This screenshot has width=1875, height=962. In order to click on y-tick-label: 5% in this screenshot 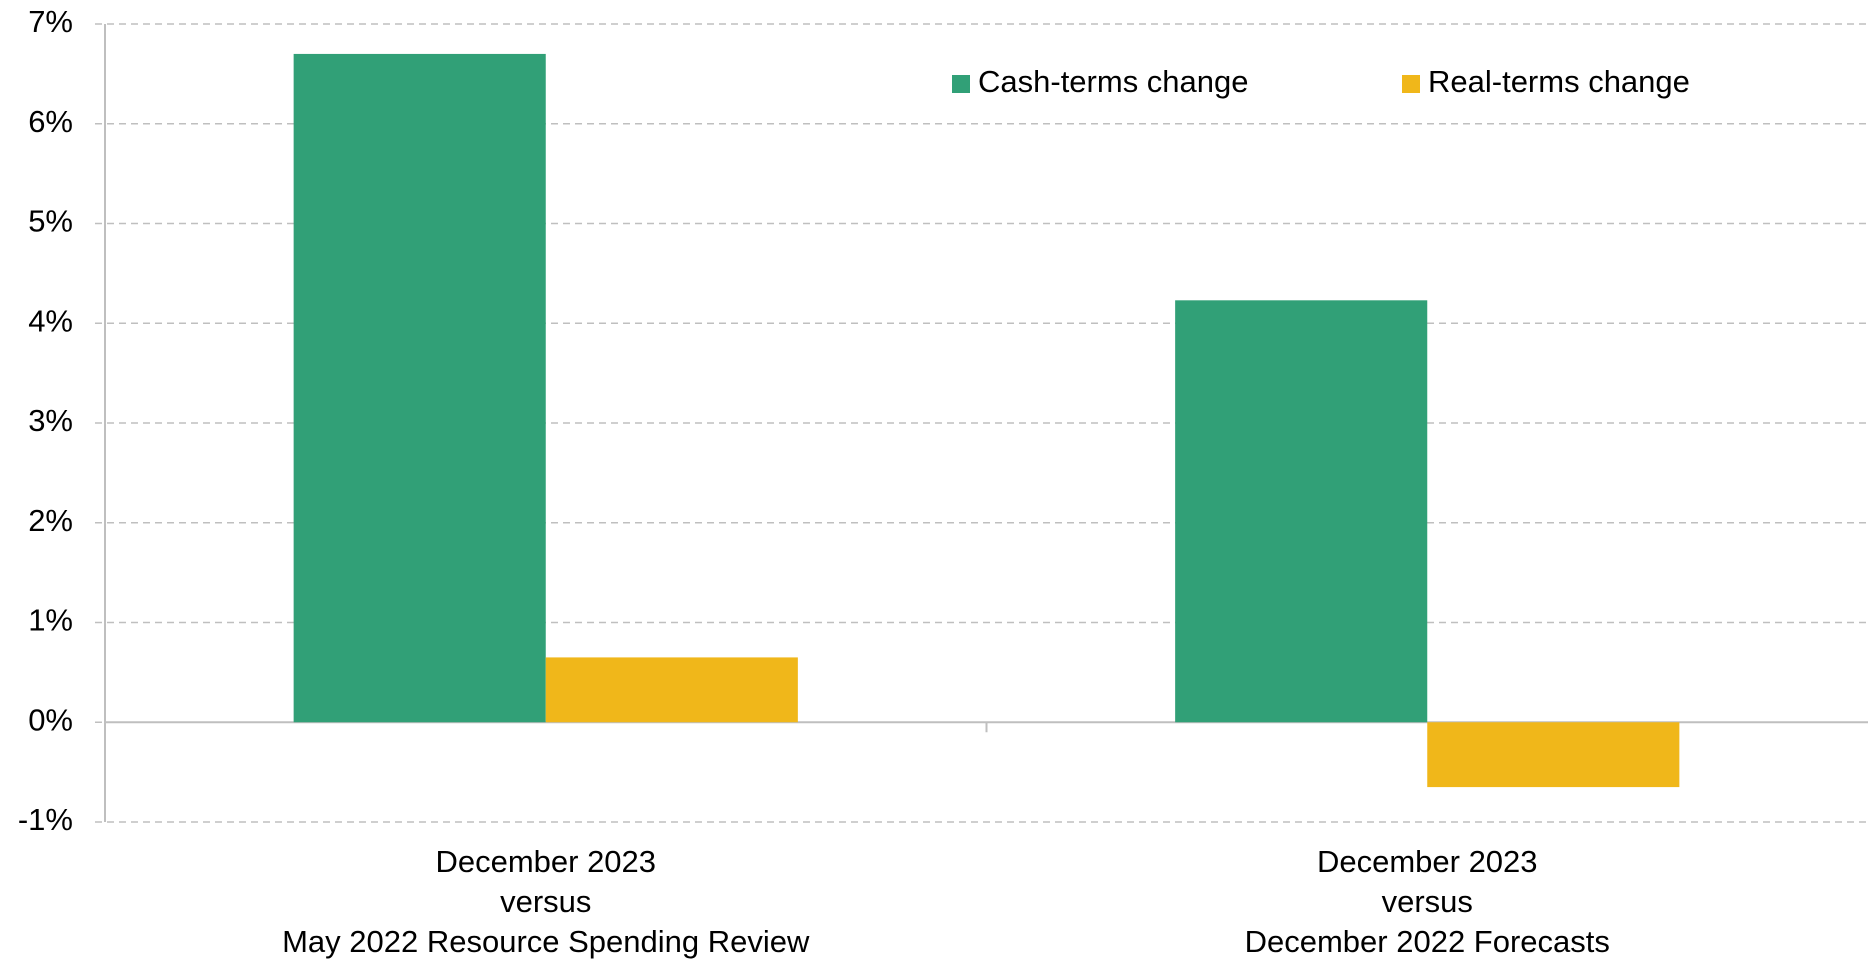, I will do `click(50, 221)`.